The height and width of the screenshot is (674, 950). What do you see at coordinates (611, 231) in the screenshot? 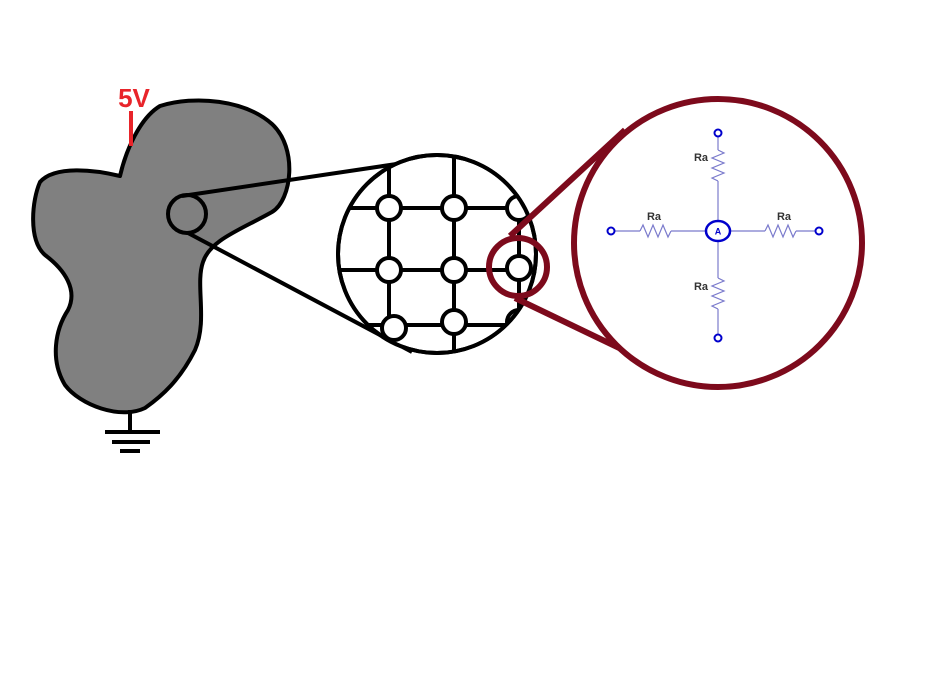
I see `terminal-left` at bounding box center [611, 231].